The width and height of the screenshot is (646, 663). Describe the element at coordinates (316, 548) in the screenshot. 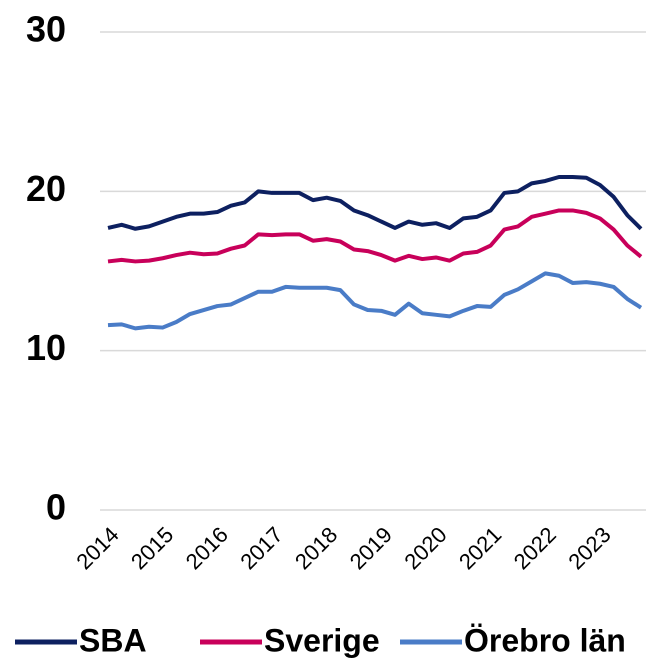

I see `x-tick-label: 2018` at that location.